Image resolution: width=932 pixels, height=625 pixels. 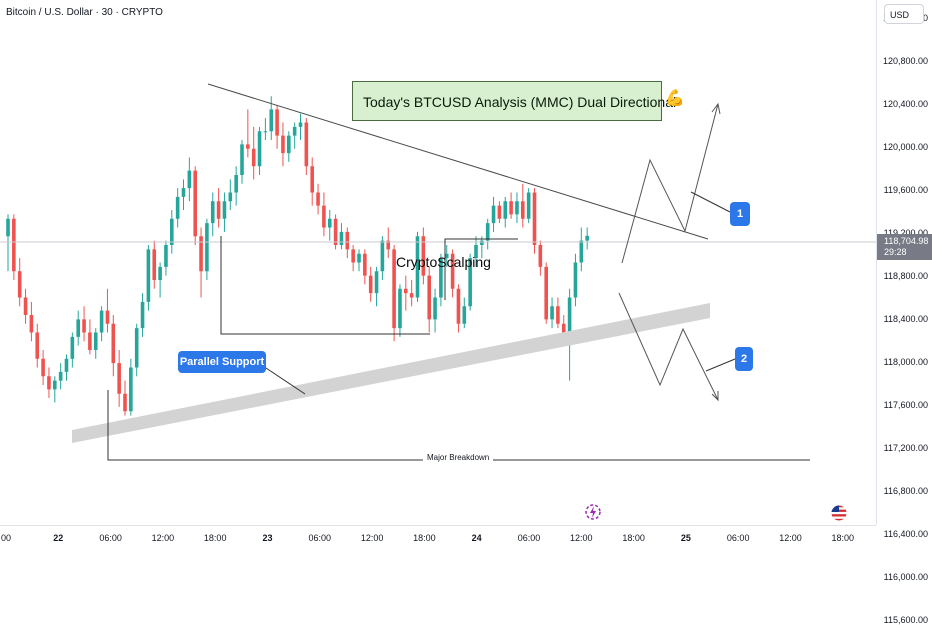 What do you see at coordinates (839, 513) in the screenshot?
I see `us-flag-icon` at bounding box center [839, 513].